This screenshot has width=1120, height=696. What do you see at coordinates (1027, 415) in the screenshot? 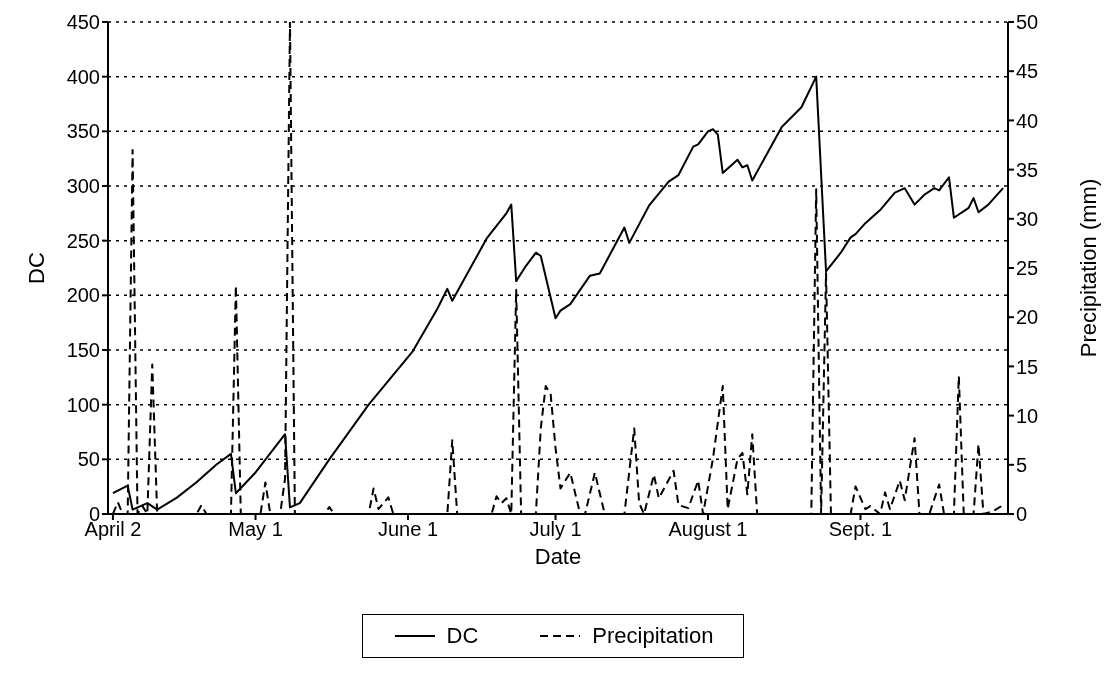
I see `y2-tick-label: 10` at bounding box center [1027, 415].